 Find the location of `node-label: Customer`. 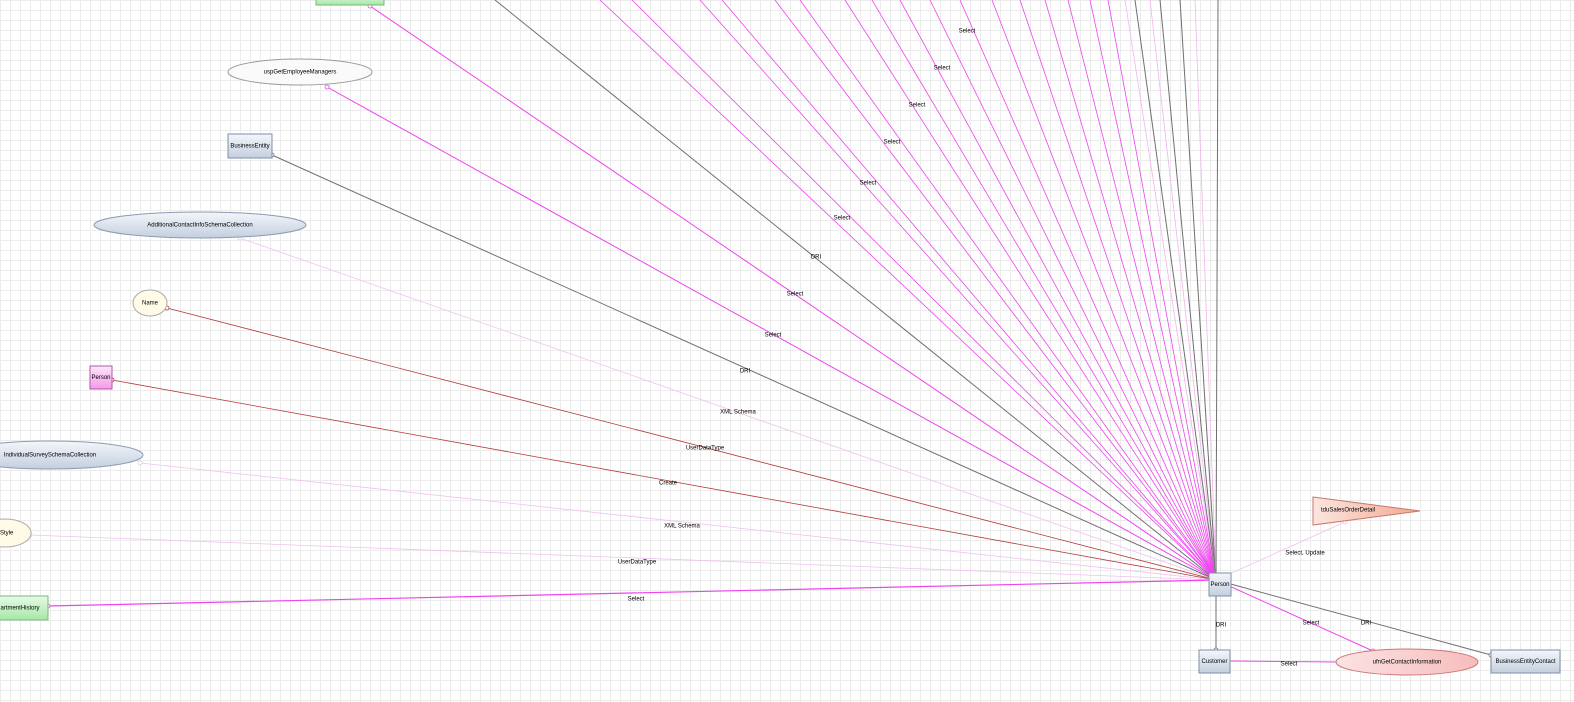

node-label: Customer is located at coordinates (1214, 662).